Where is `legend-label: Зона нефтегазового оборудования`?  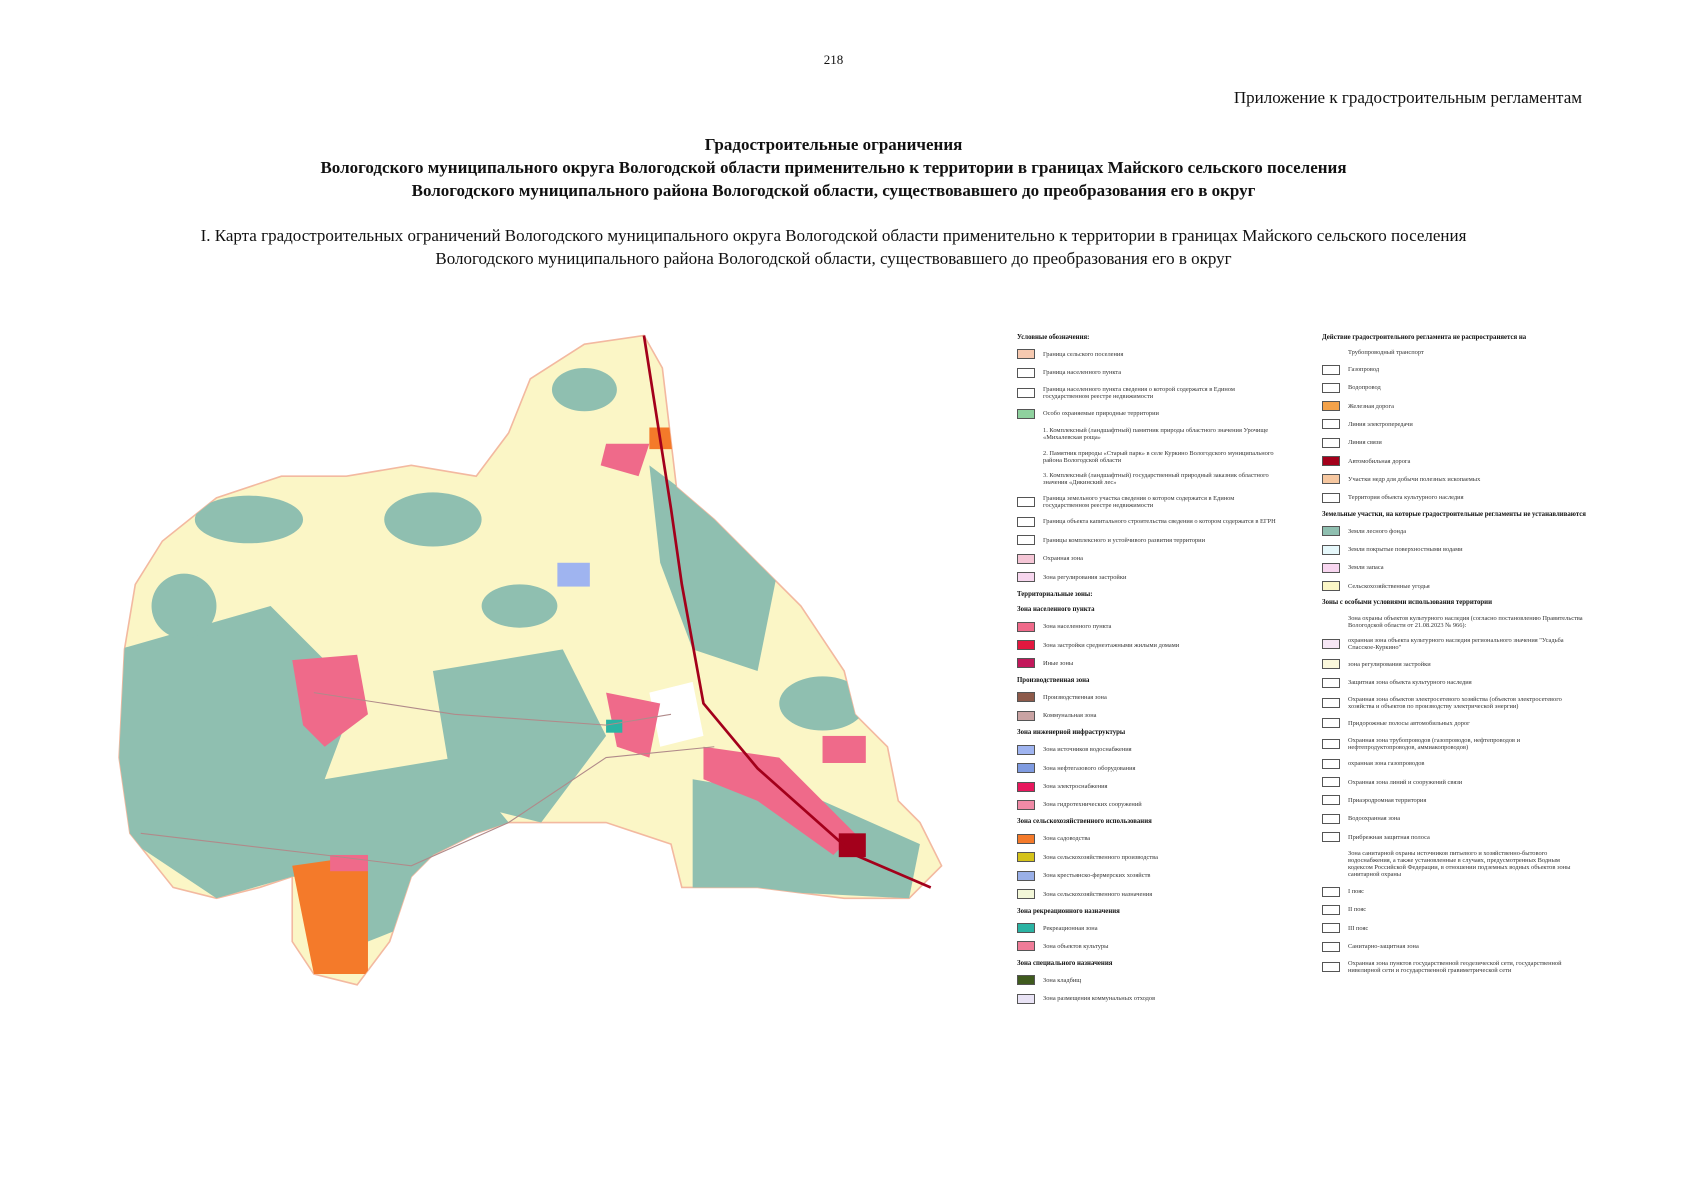 legend-label: Зона нефтегазового оборудования is located at coordinates (1089, 768).